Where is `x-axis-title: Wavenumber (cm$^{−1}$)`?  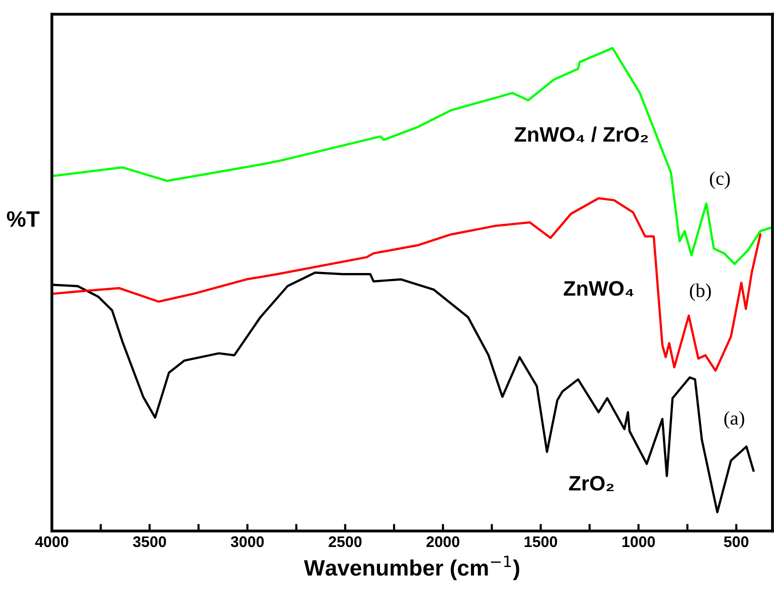 x-axis-title: Wavenumber (cm$^{−1}$) is located at coordinates (412, 568).